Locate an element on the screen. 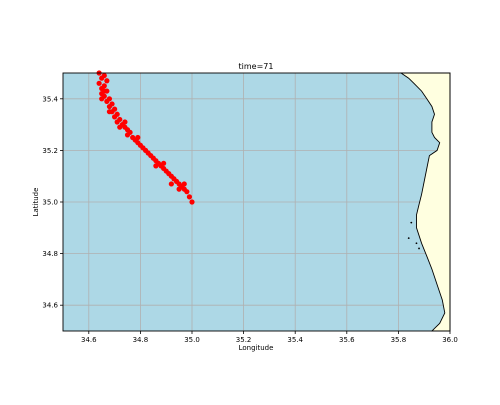 This screenshot has height=405, width=500. y-axis-label: Latitude is located at coordinates (36, 202).